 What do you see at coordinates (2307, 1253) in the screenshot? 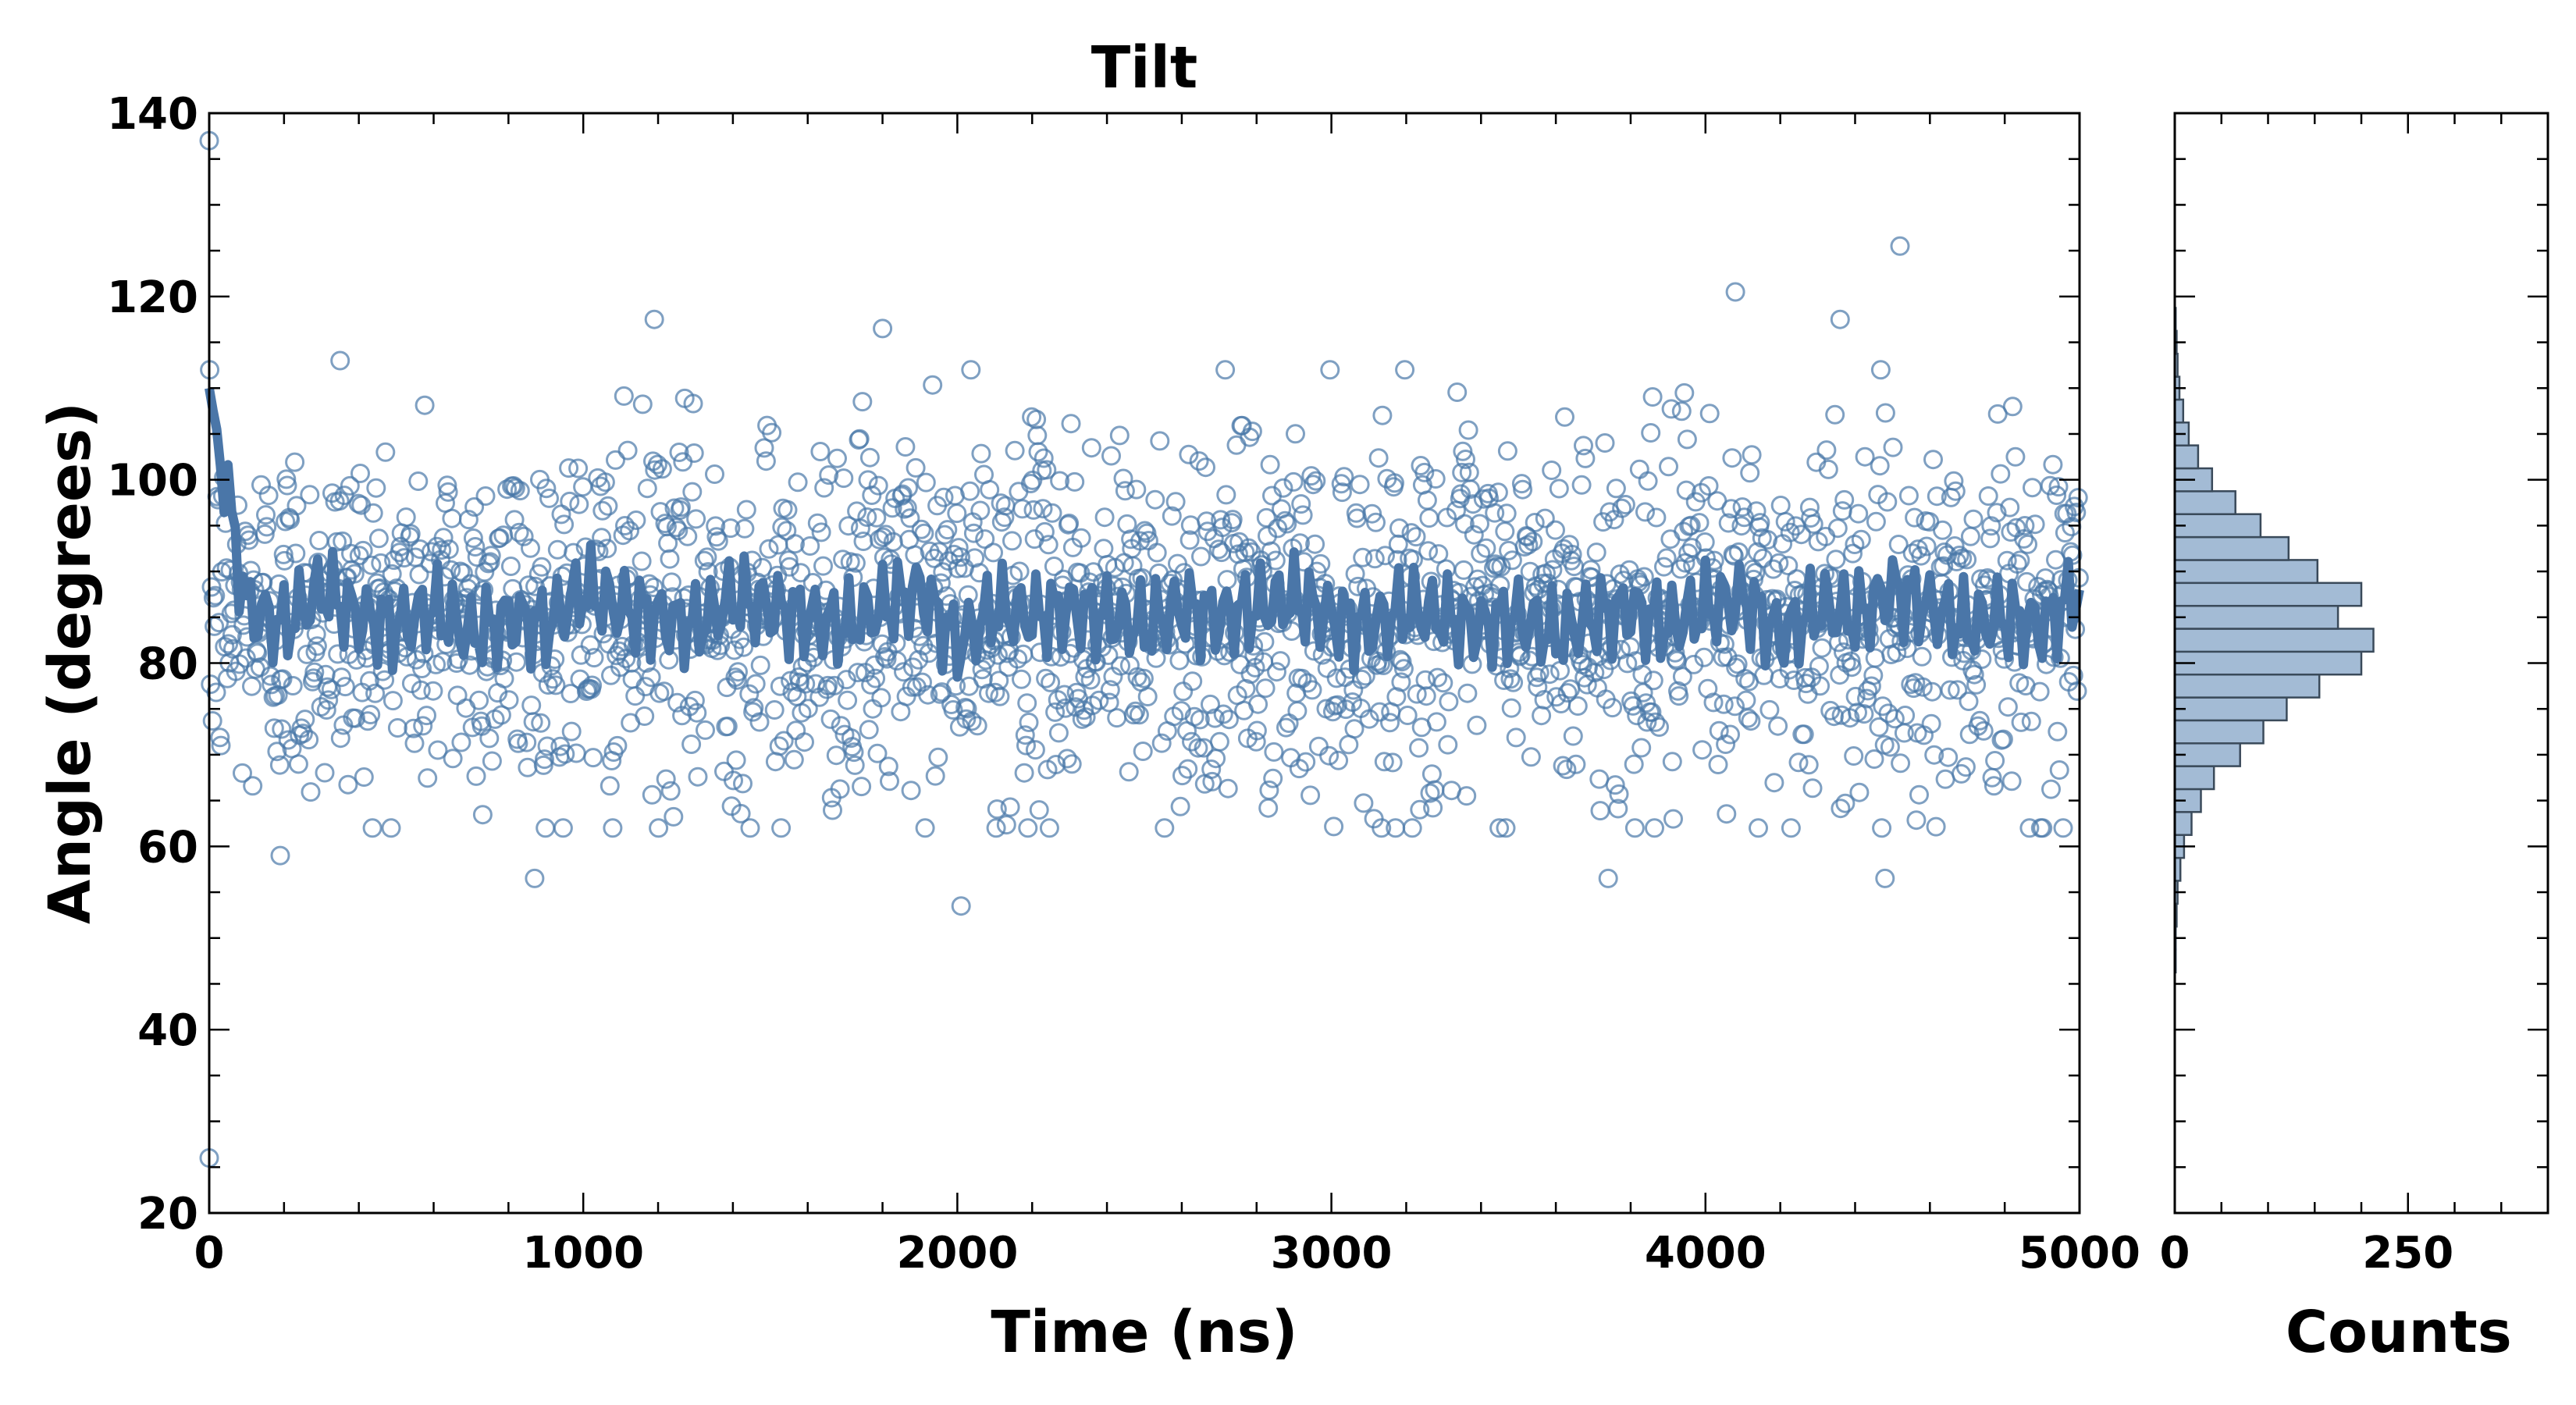
I see `histogram-x-tick-labels: 0 250` at bounding box center [2307, 1253].